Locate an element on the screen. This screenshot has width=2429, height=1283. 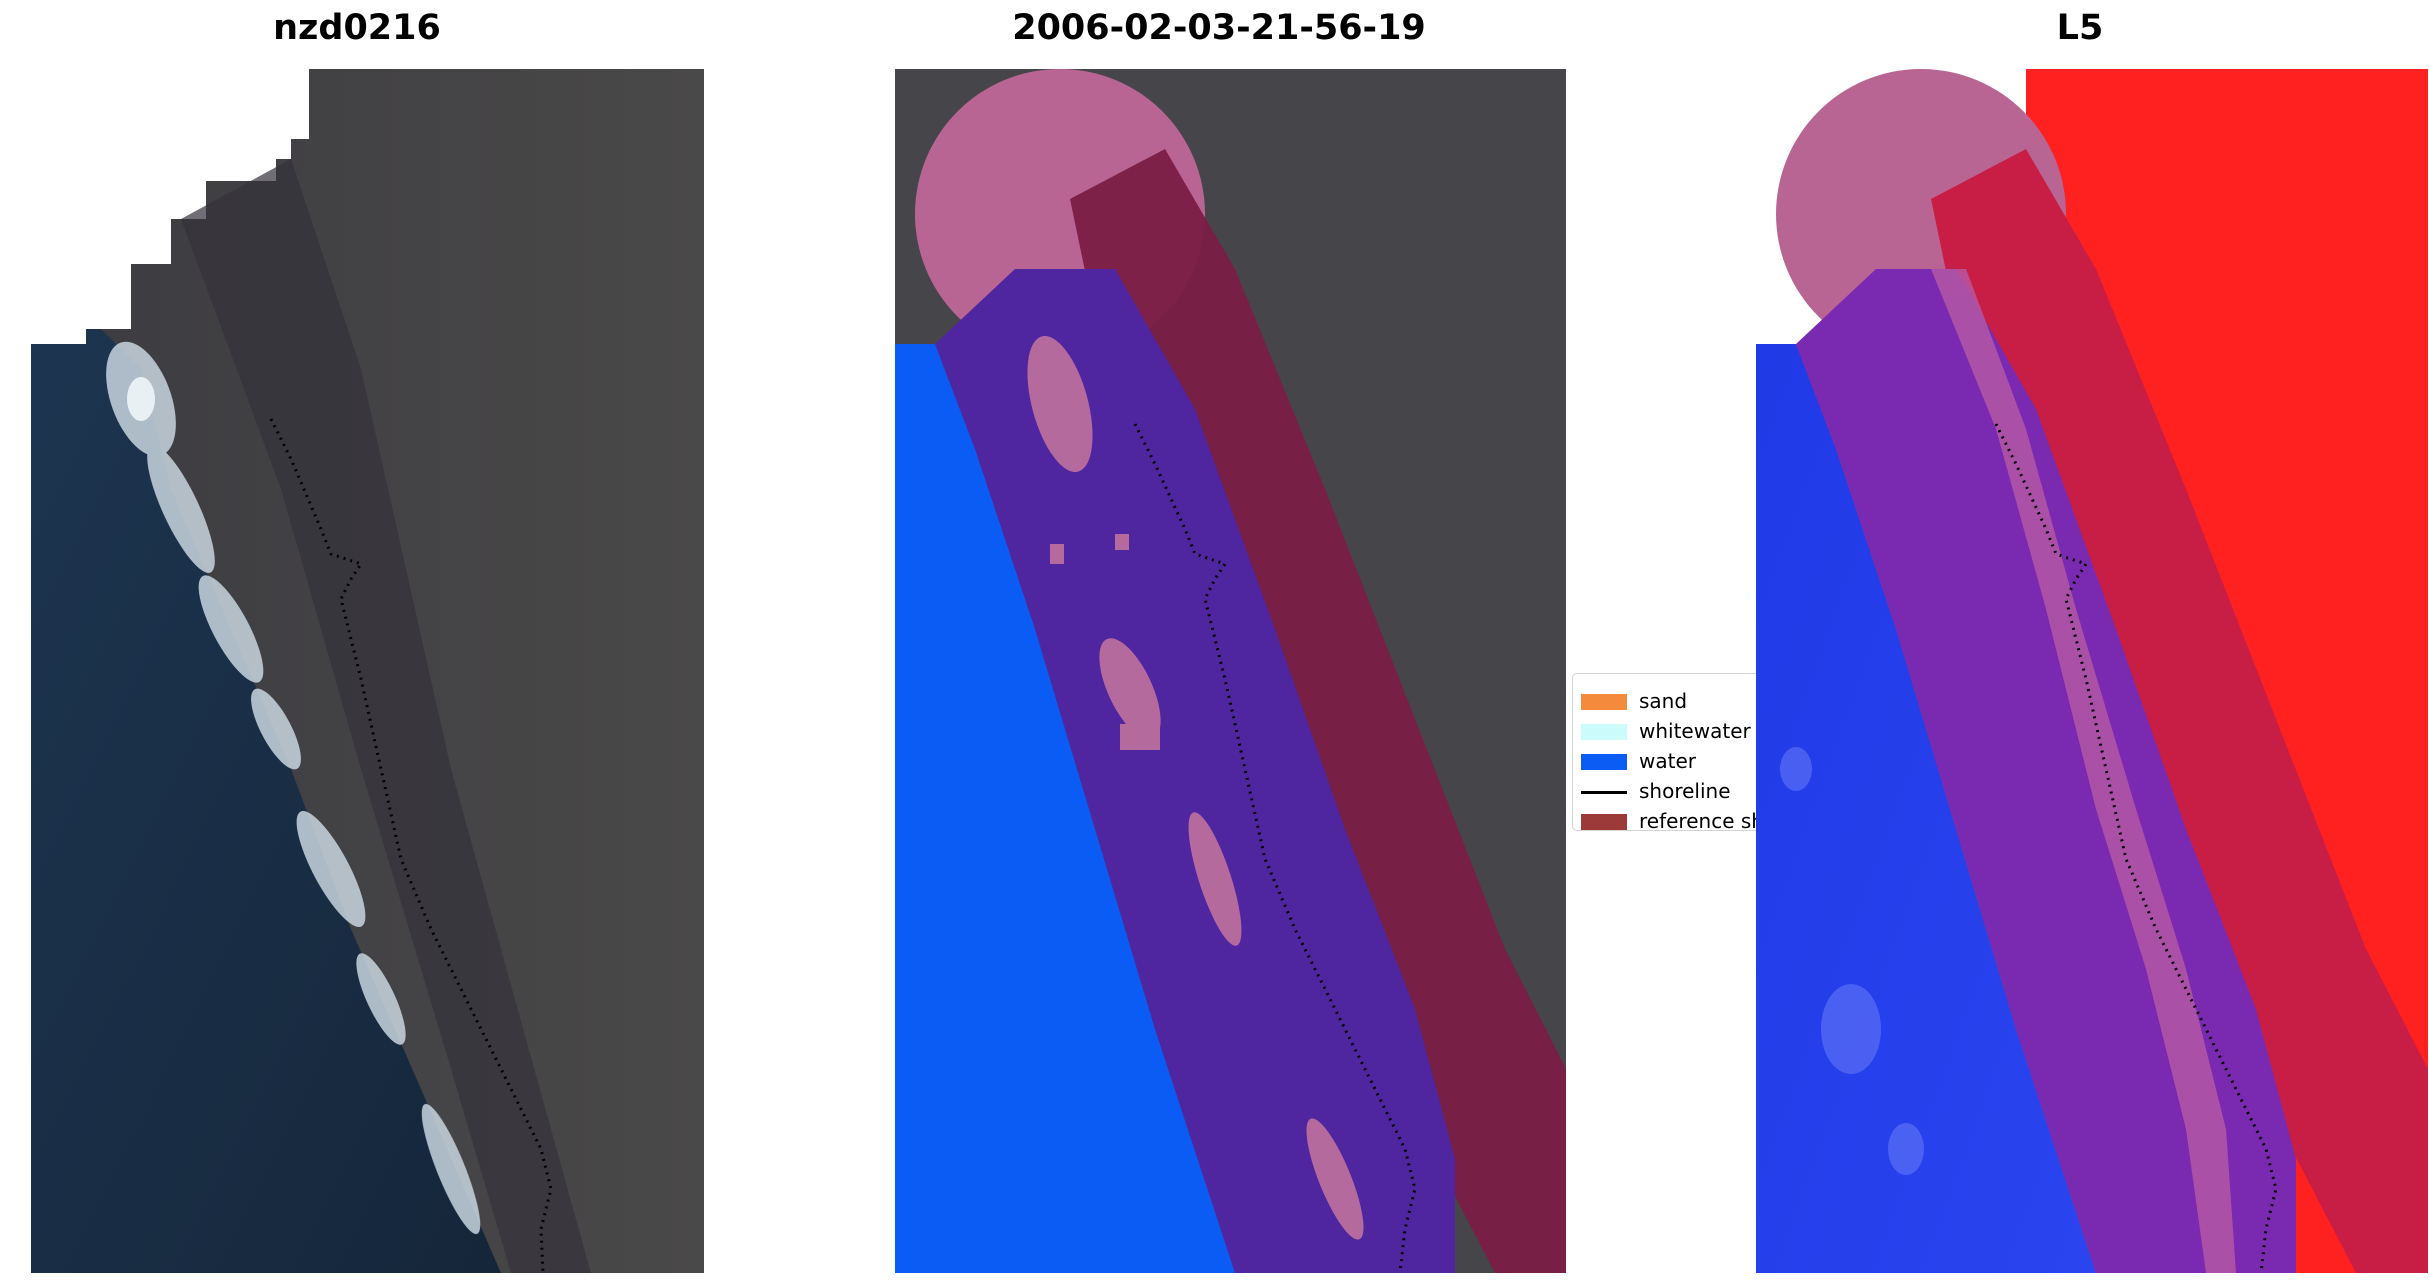
legend-label-whitewater: whitewater is located at coordinates (1695, 731).